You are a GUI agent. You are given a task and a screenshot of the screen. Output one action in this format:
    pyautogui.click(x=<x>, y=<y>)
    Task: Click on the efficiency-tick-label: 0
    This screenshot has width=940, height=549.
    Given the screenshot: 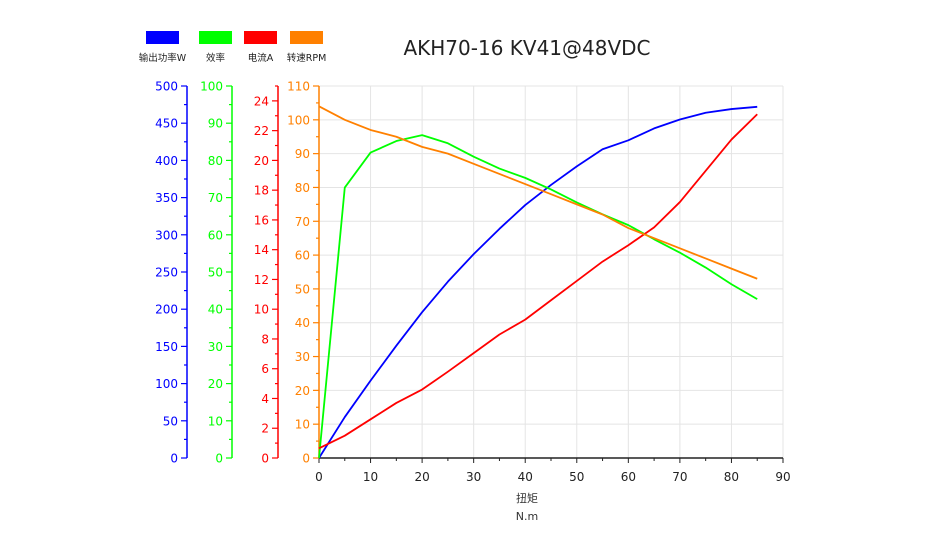 What is the action you would take?
    pyautogui.click(x=219, y=459)
    